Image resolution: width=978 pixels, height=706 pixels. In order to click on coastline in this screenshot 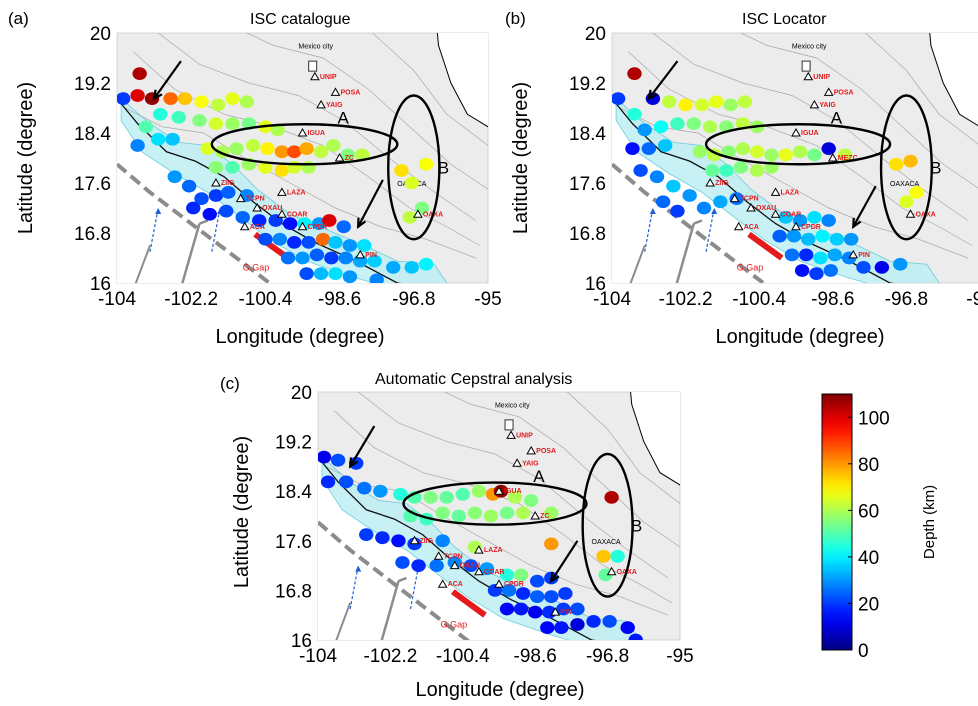, I will do `click(457, 548)`.